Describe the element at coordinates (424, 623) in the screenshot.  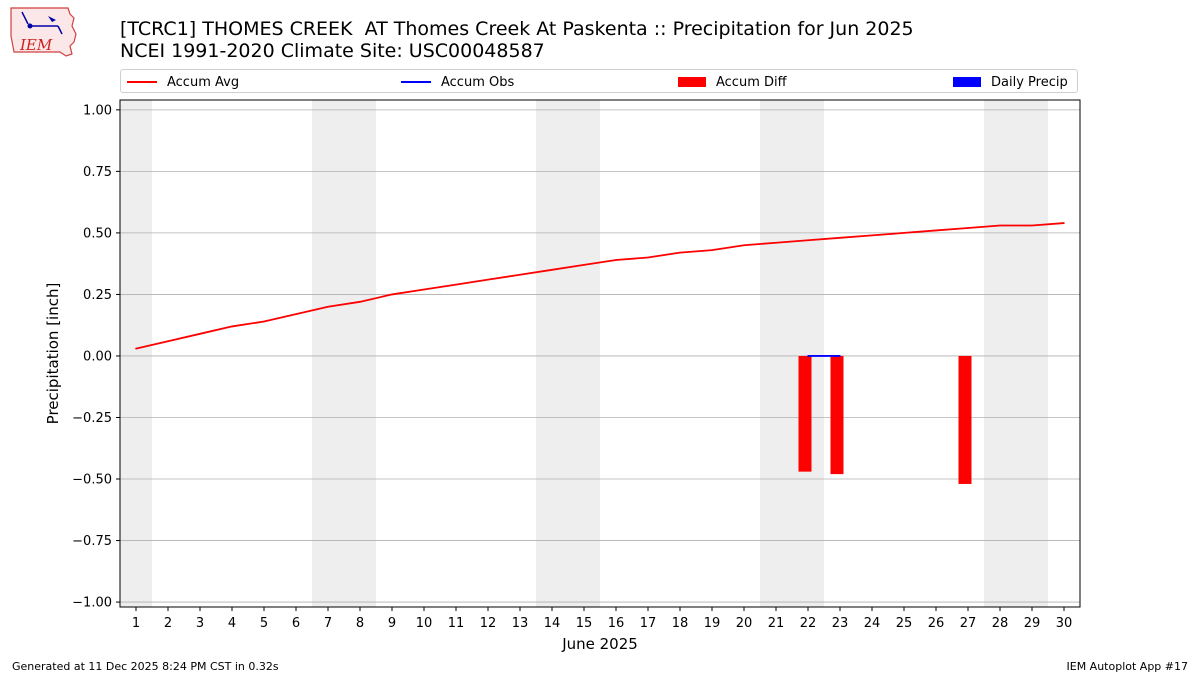
I see `x-tick-label-9: 10` at that location.